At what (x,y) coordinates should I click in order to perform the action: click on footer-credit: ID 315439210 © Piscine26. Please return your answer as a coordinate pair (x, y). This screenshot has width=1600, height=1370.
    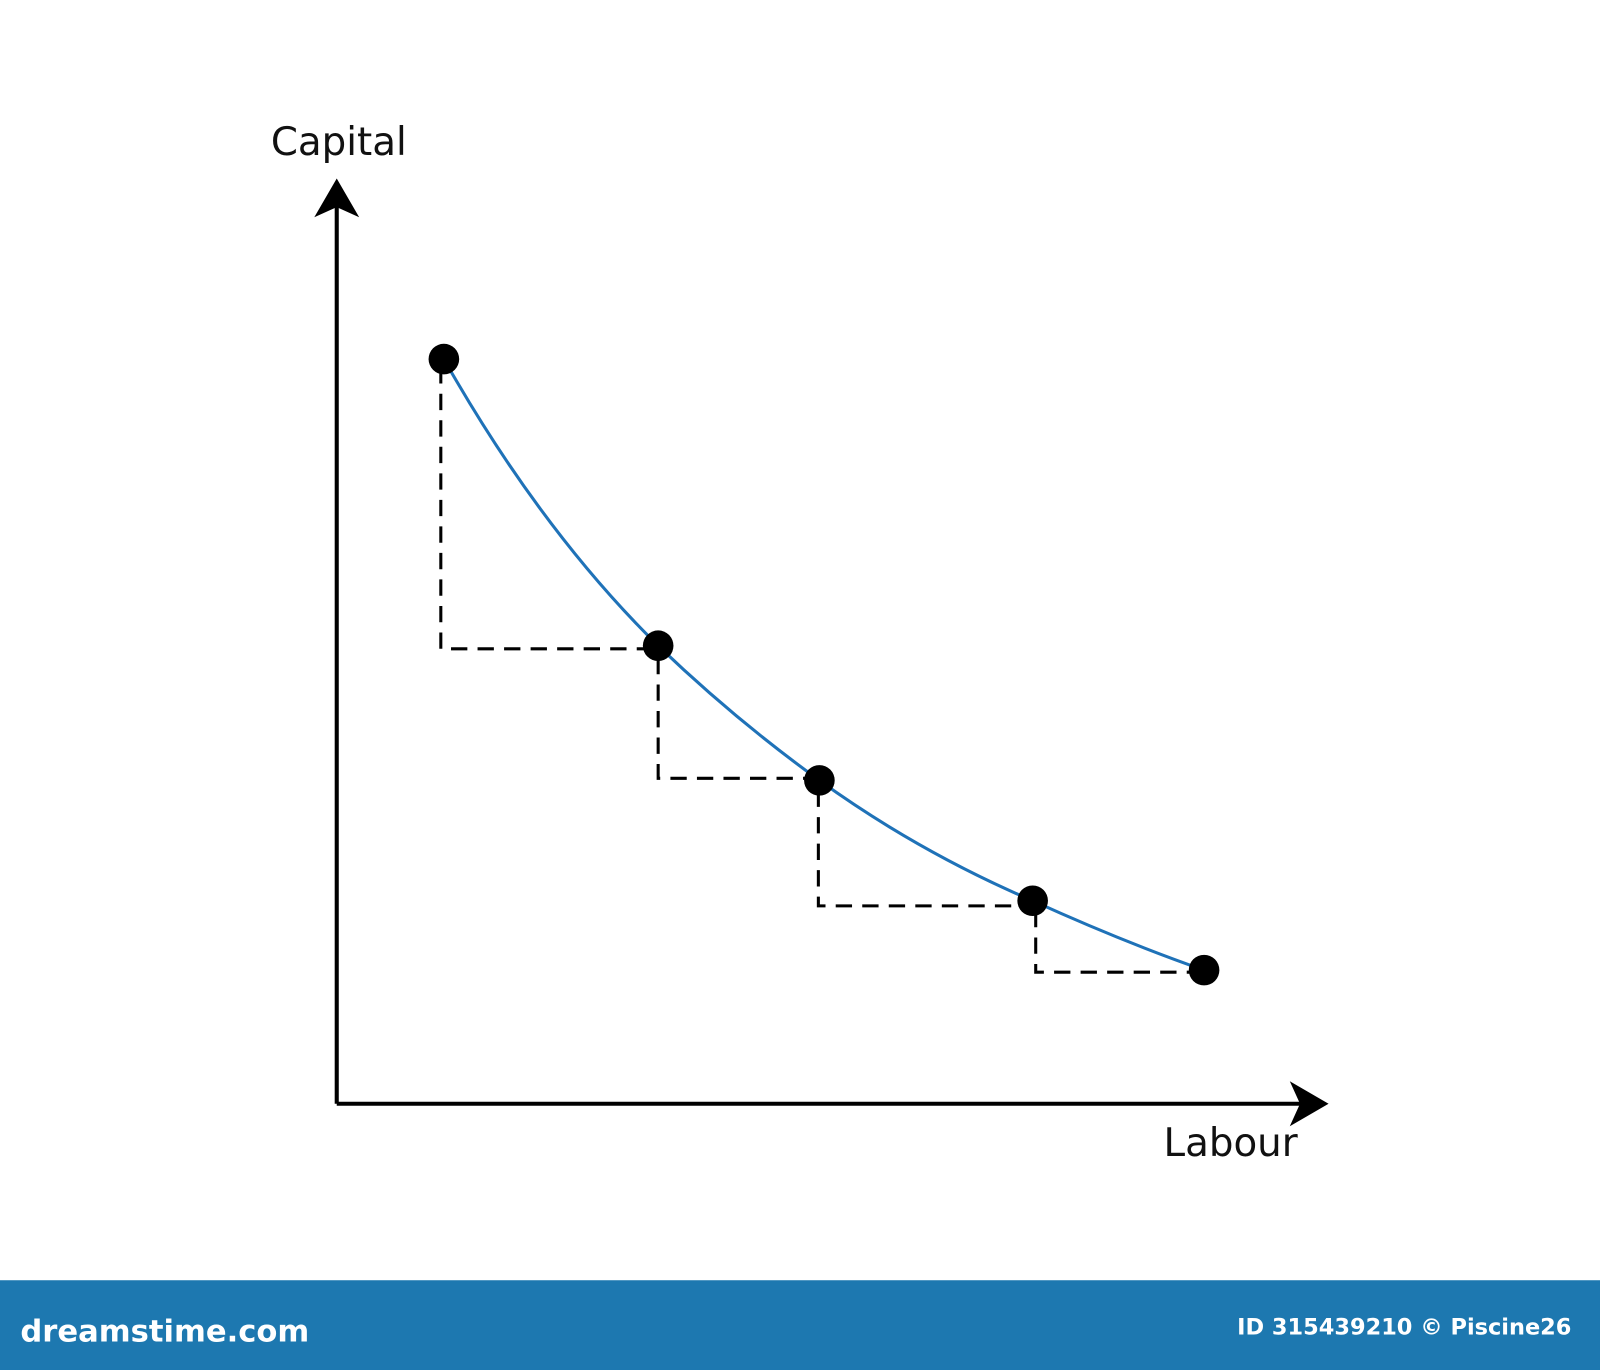
    Looking at the image, I should click on (1404, 1327).